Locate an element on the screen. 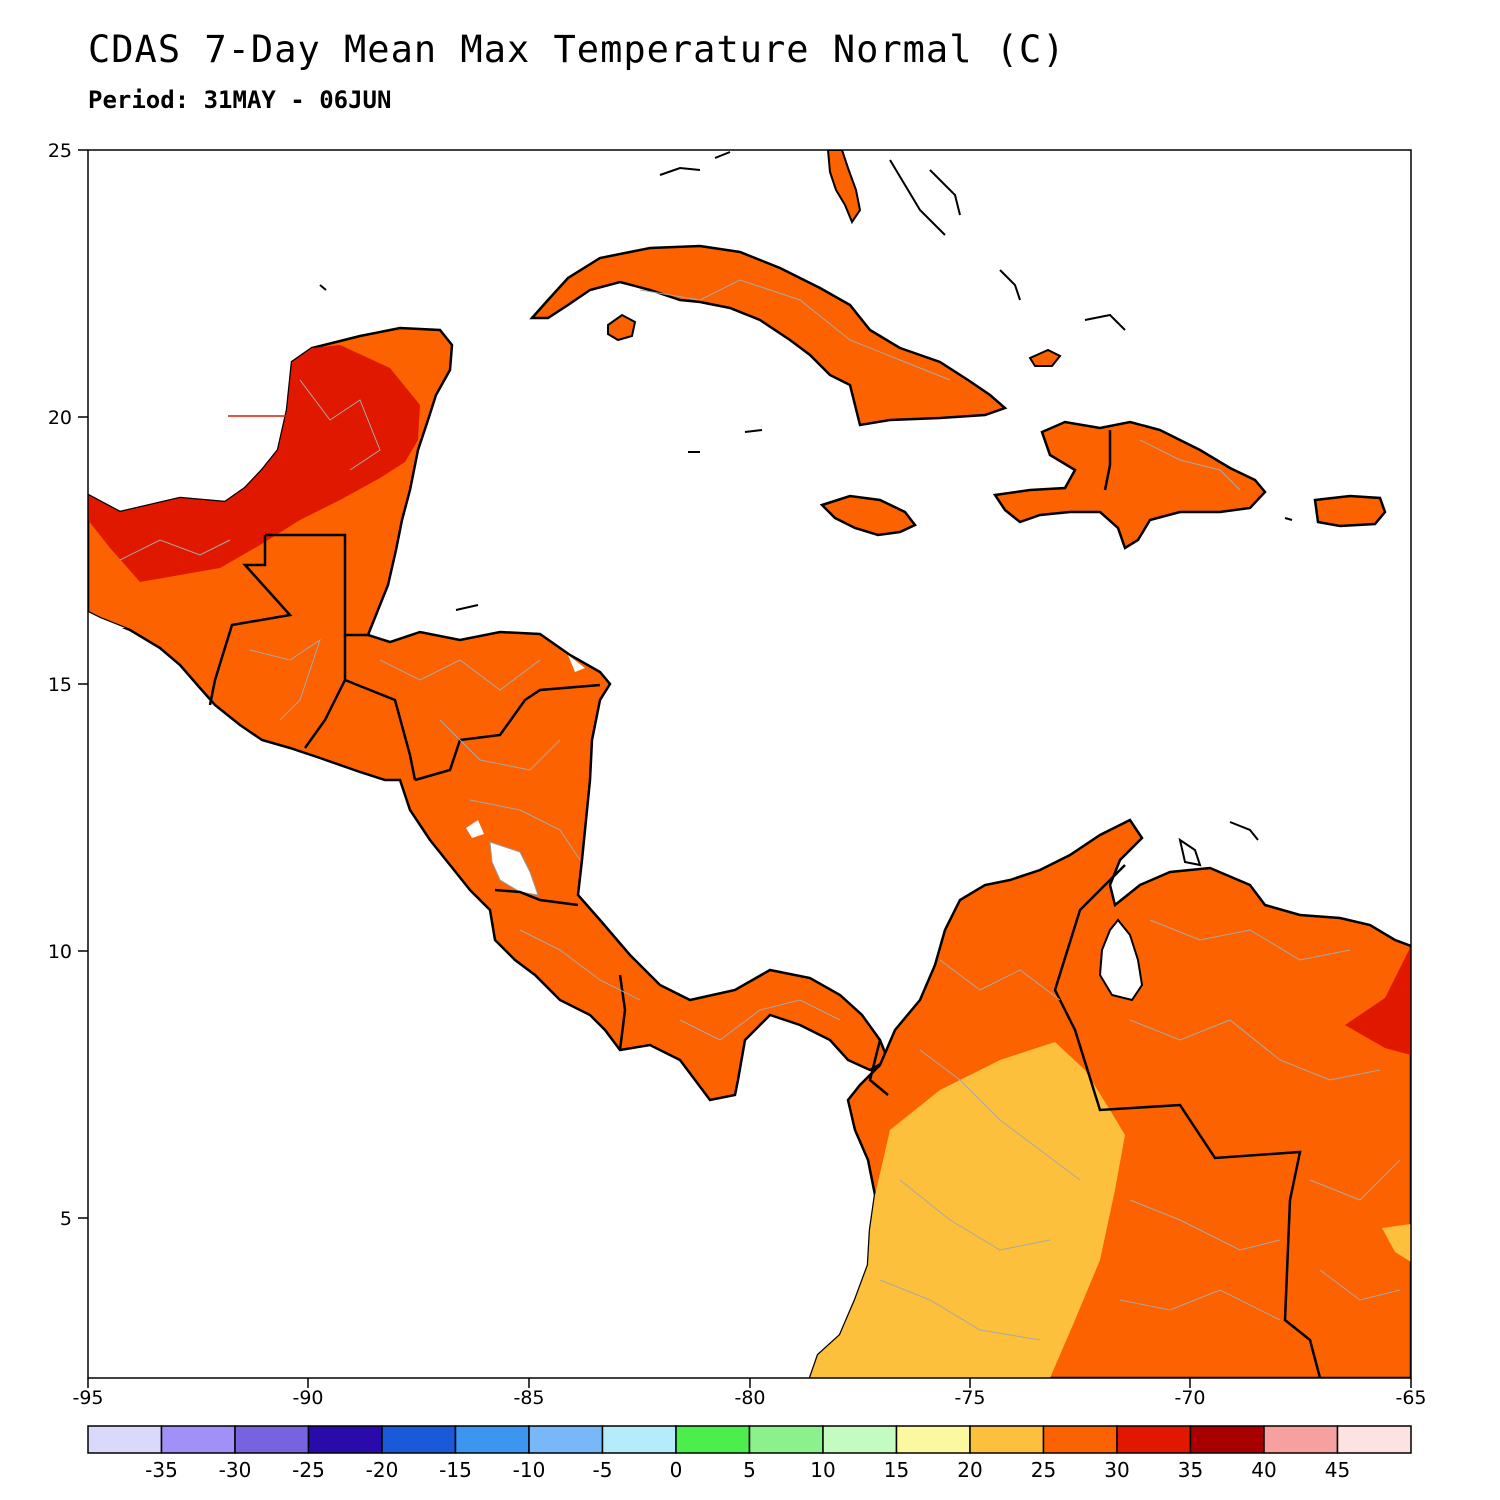 The height and width of the screenshot is (1500, 1500). land-jamaica is located at coordinates (868, 515).